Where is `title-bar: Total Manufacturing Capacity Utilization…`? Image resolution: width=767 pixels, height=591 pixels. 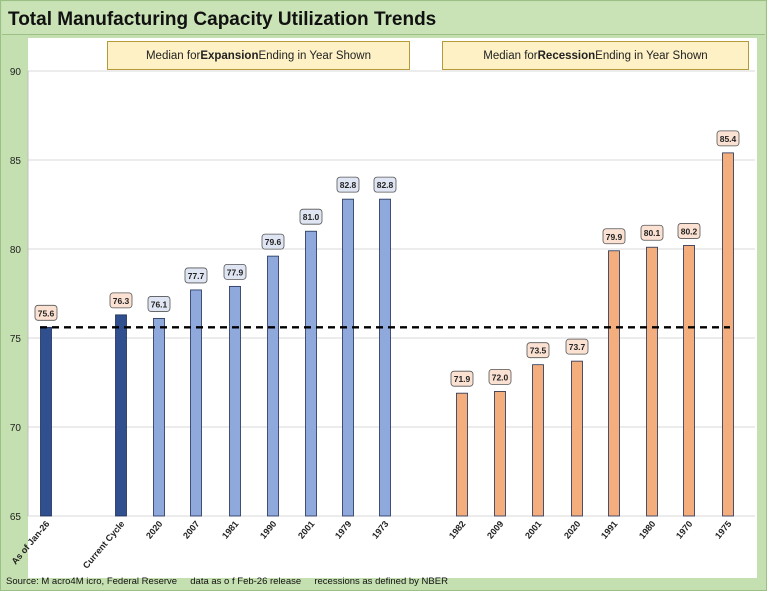 title-bar: Total Manufacturing Capacity Utilization… is located at coordinates (383, 18).